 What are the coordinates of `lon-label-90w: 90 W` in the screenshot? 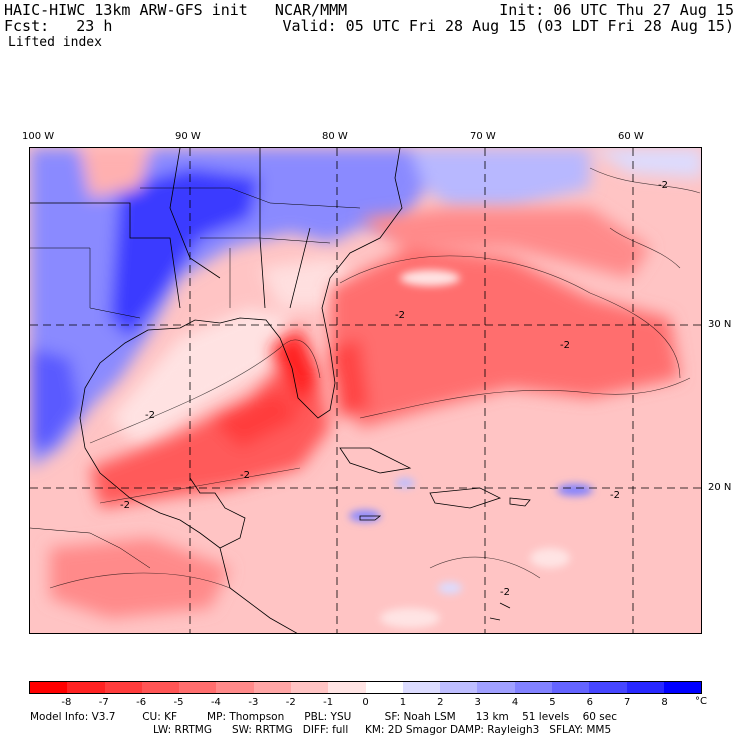 It's located at (188, 136).